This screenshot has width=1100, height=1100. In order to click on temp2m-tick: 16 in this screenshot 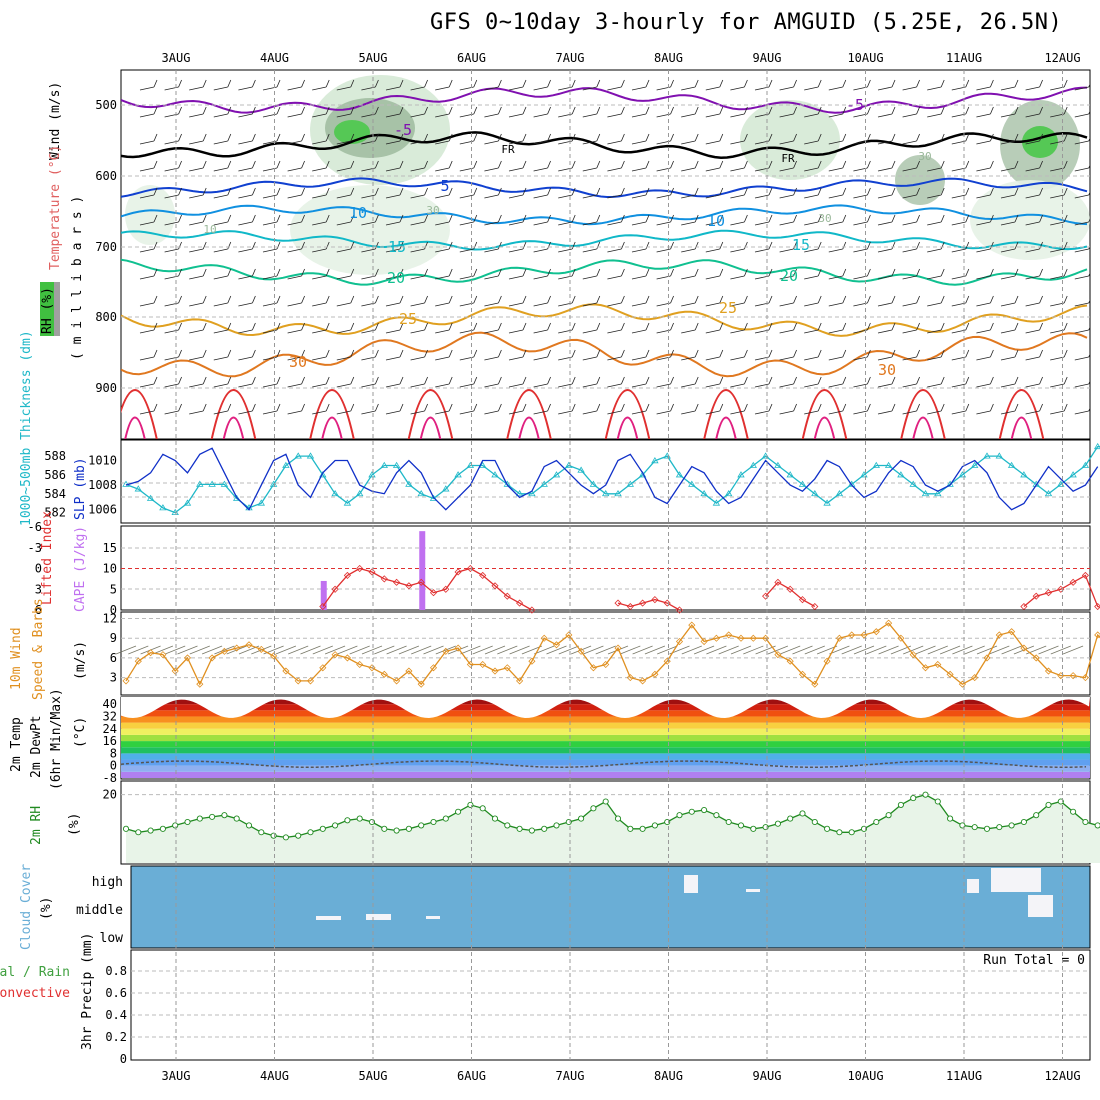, I will do `click(110, 741)`.